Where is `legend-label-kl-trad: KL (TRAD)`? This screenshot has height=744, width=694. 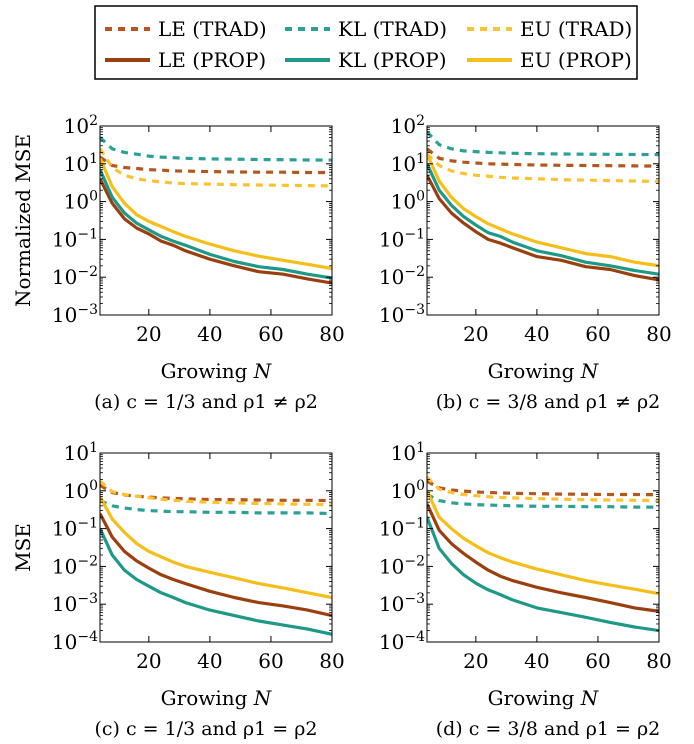 legend-label-kl-trad: KL (TRAD) is located at coordinates (392, 29).